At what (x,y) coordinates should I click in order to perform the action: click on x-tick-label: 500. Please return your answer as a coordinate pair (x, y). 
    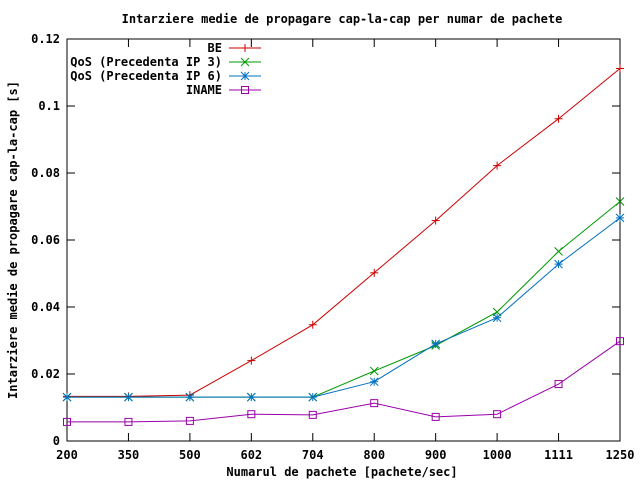
    Looking at the image, I should click on (190, 455).